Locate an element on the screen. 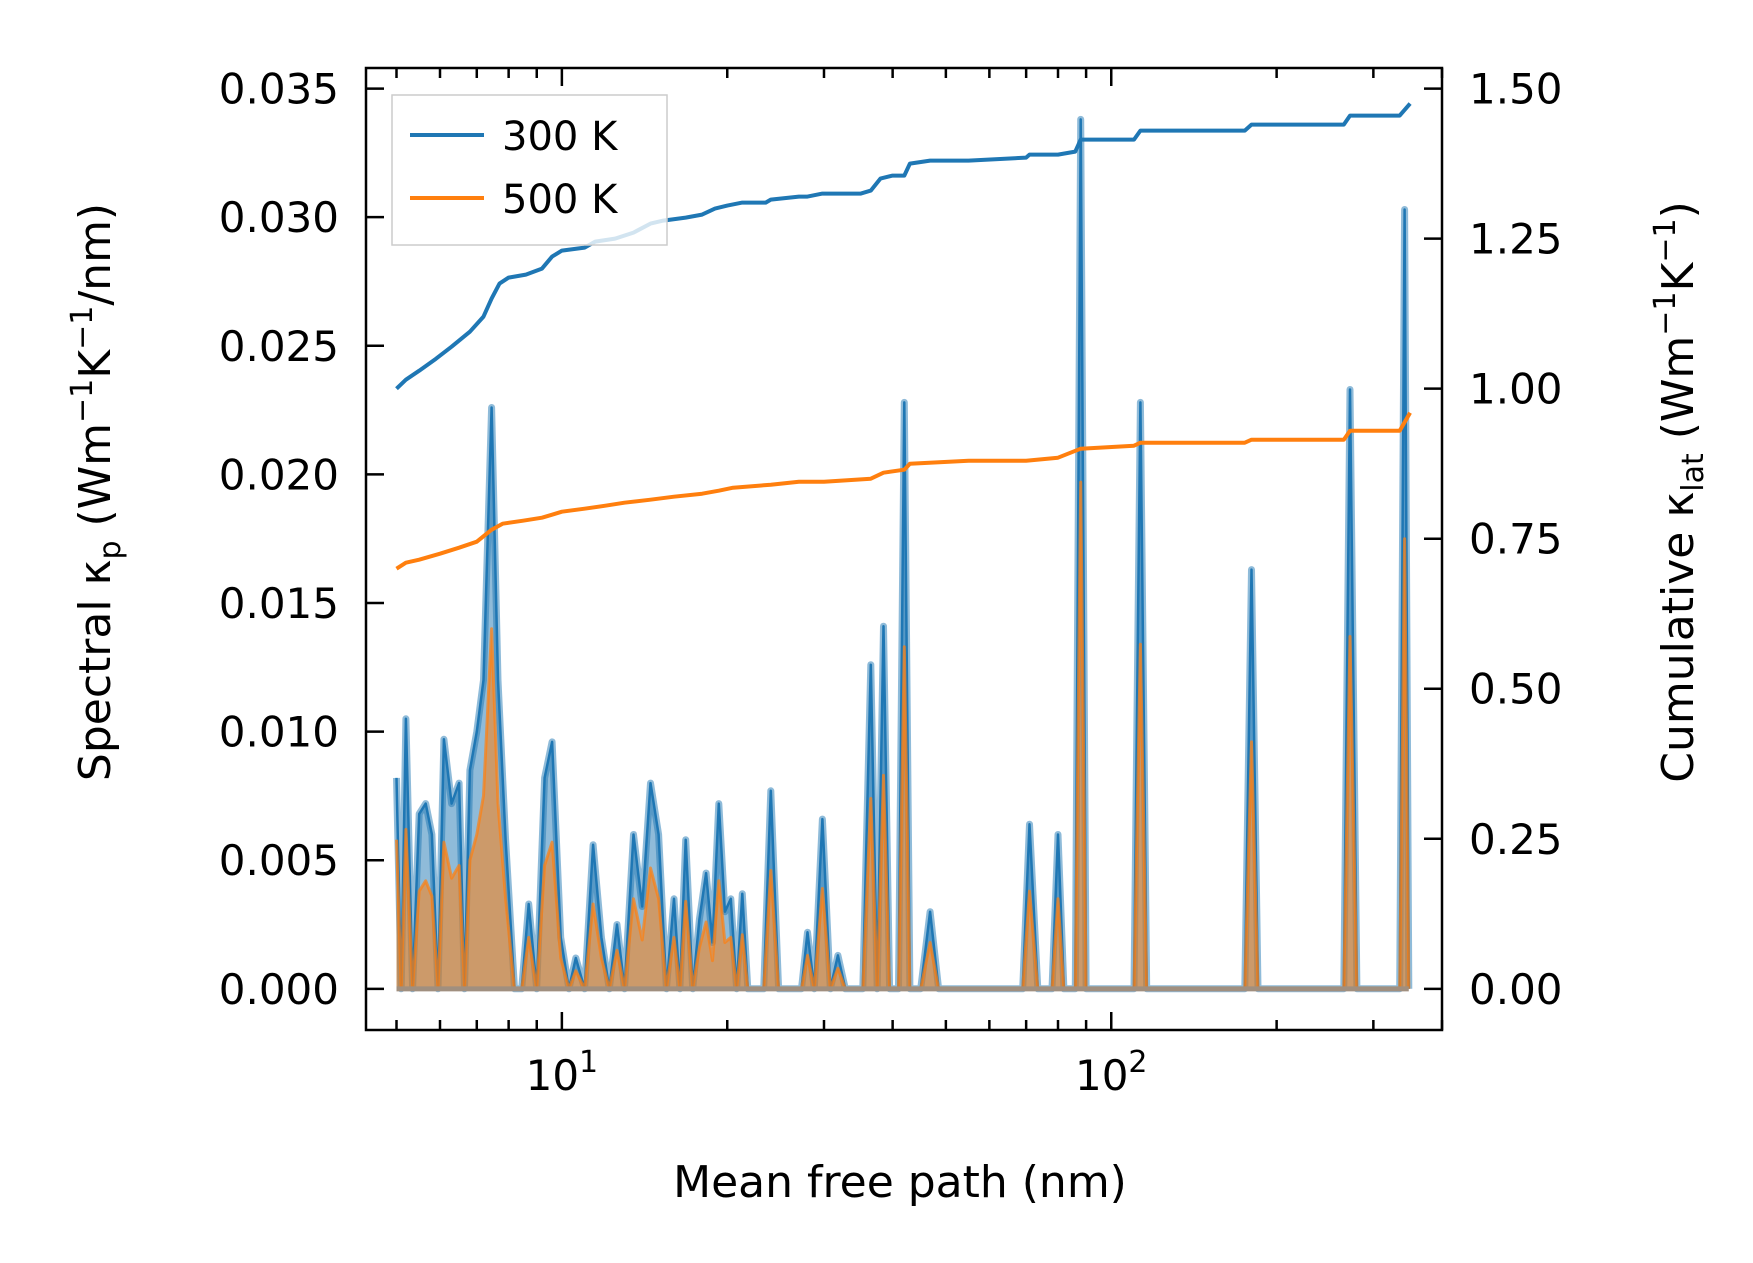 The width and height of the screenshot is (1753, 1263). y-right-title-part: ) is located at coordinates (1678, 209).